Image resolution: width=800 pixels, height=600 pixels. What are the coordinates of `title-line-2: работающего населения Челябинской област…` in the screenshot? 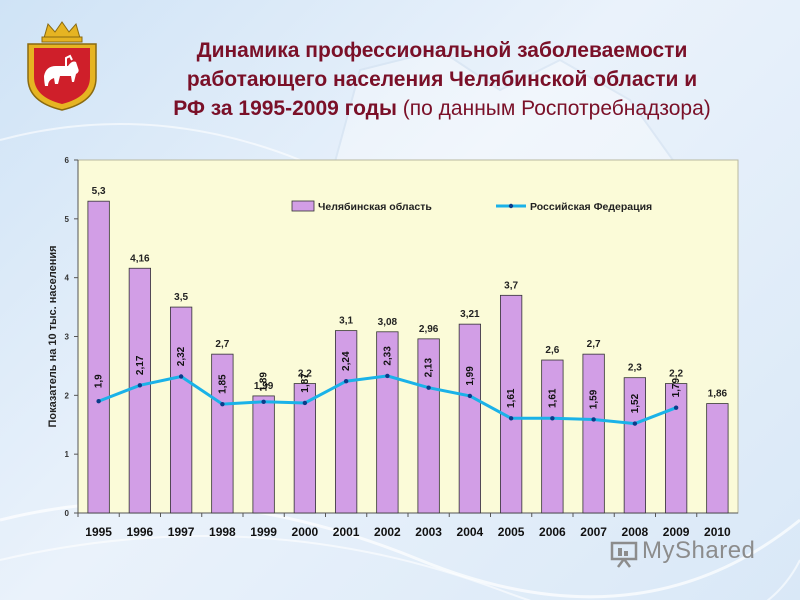 It's located at (442, 79).